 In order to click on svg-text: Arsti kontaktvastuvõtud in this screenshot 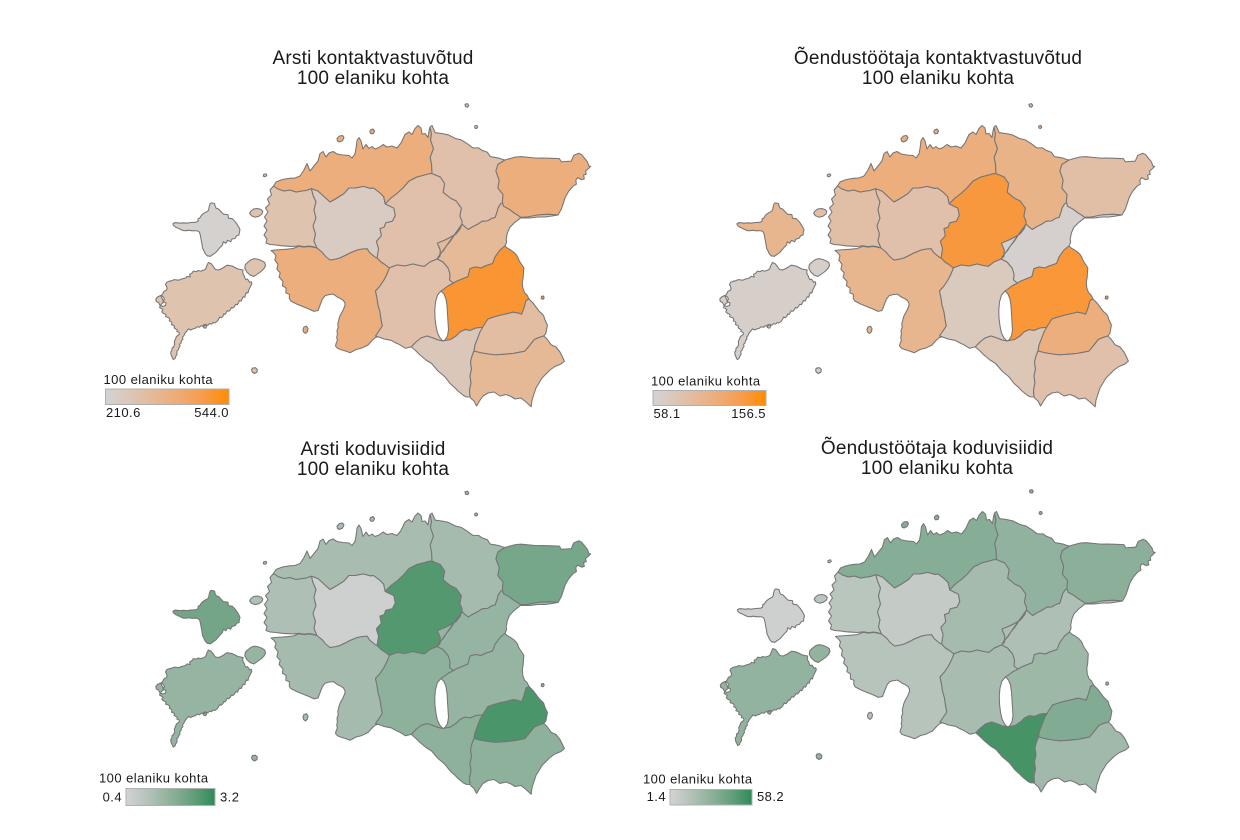, I will do `click(372, 58)`.